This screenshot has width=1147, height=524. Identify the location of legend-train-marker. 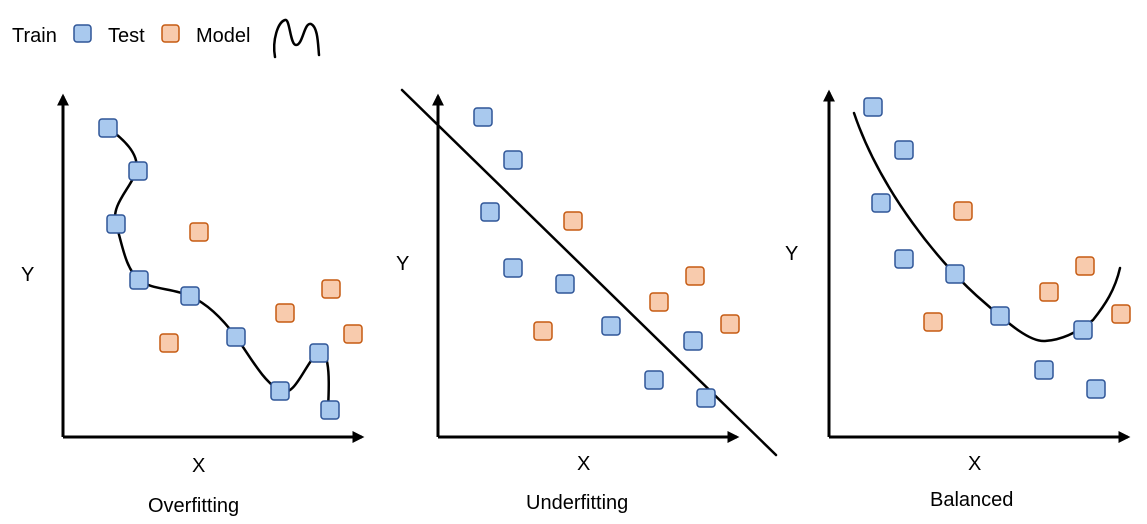
(82, 33).